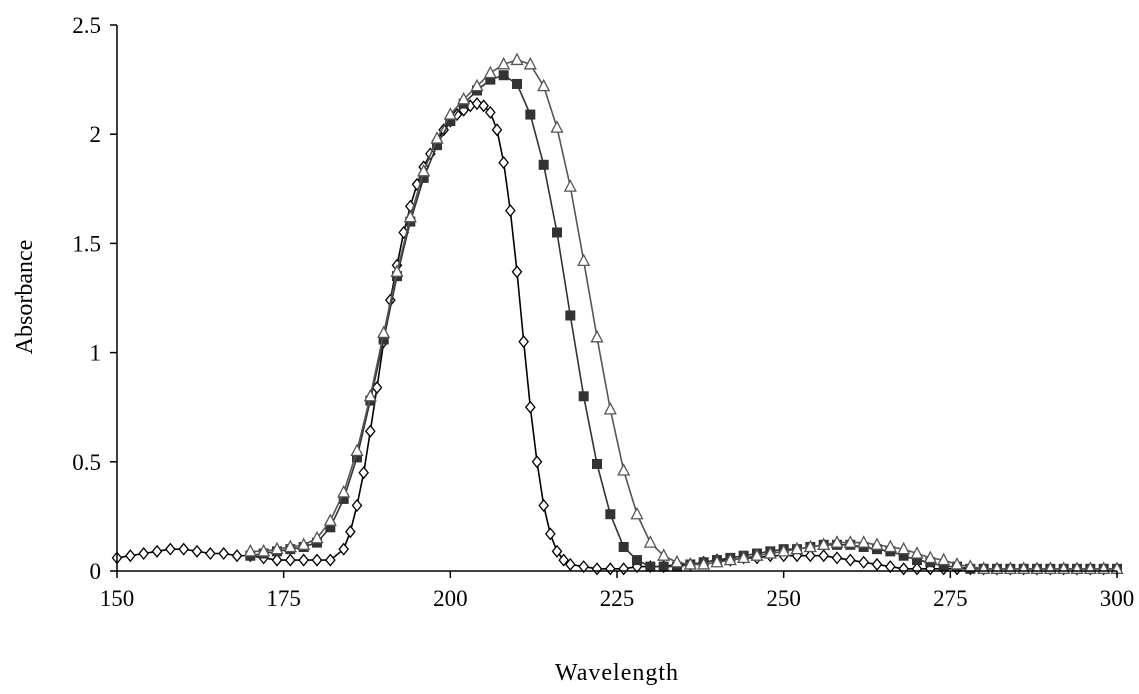 The height and width of the screenshot is (694, 1139). I want to click on y-tick-label: 0, so click(96, 571).